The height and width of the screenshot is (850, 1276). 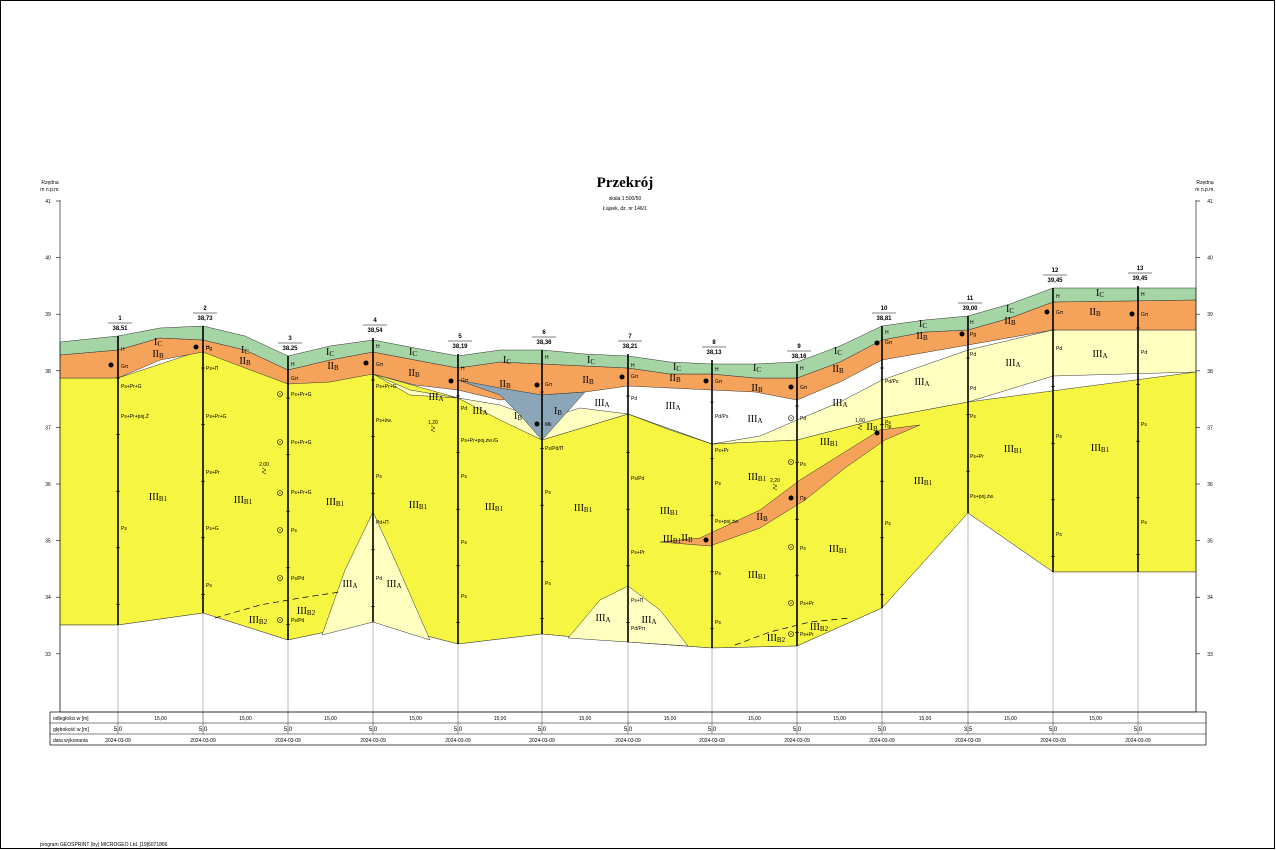 What do you see at coordinates (120, 329) in the screenshot?
I see `borehole-elevation: 38,51` at bounding box center [120, 329].